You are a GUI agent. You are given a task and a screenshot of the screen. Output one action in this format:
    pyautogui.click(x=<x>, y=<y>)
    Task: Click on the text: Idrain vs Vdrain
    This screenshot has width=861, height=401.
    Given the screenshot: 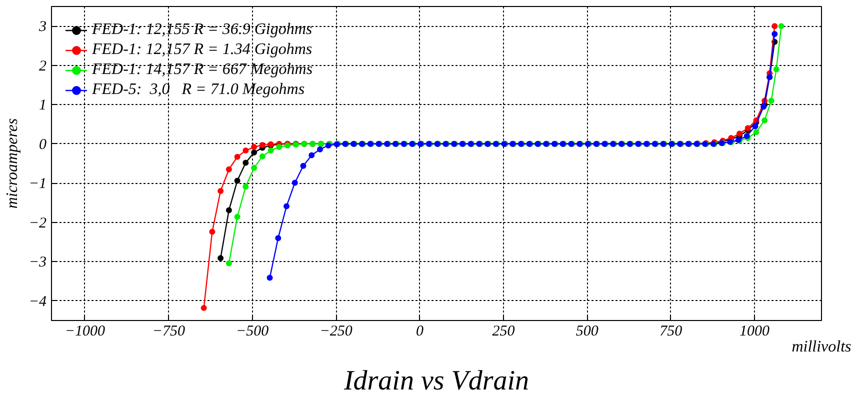 What is the action you would take?
    pyautogui.click(x=436, y=381)
    